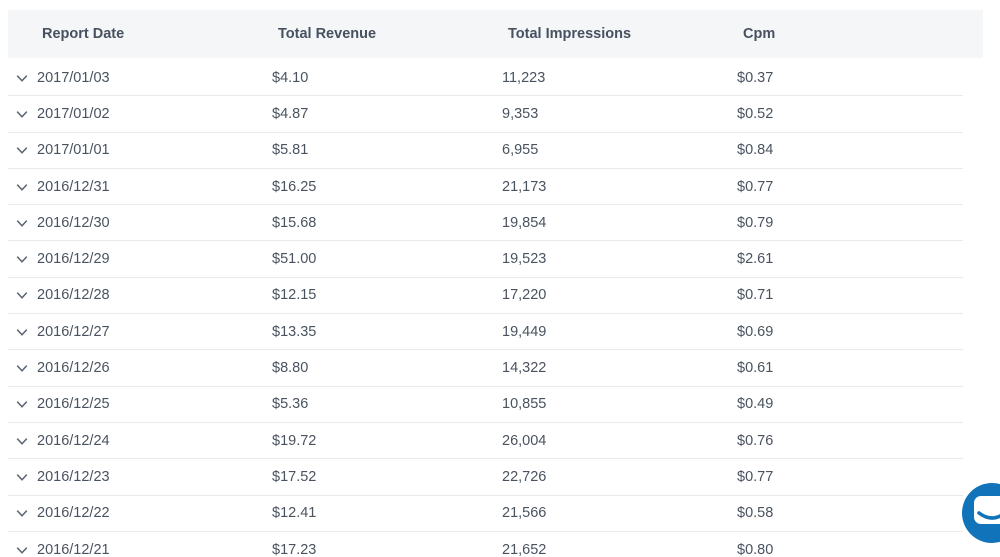 Image resolution: width=1000 pixels, height=557 pixels. Describe the element at coordinates (755, 440) in the screenshot. I see `cpm-cell: $0.76` at that location.